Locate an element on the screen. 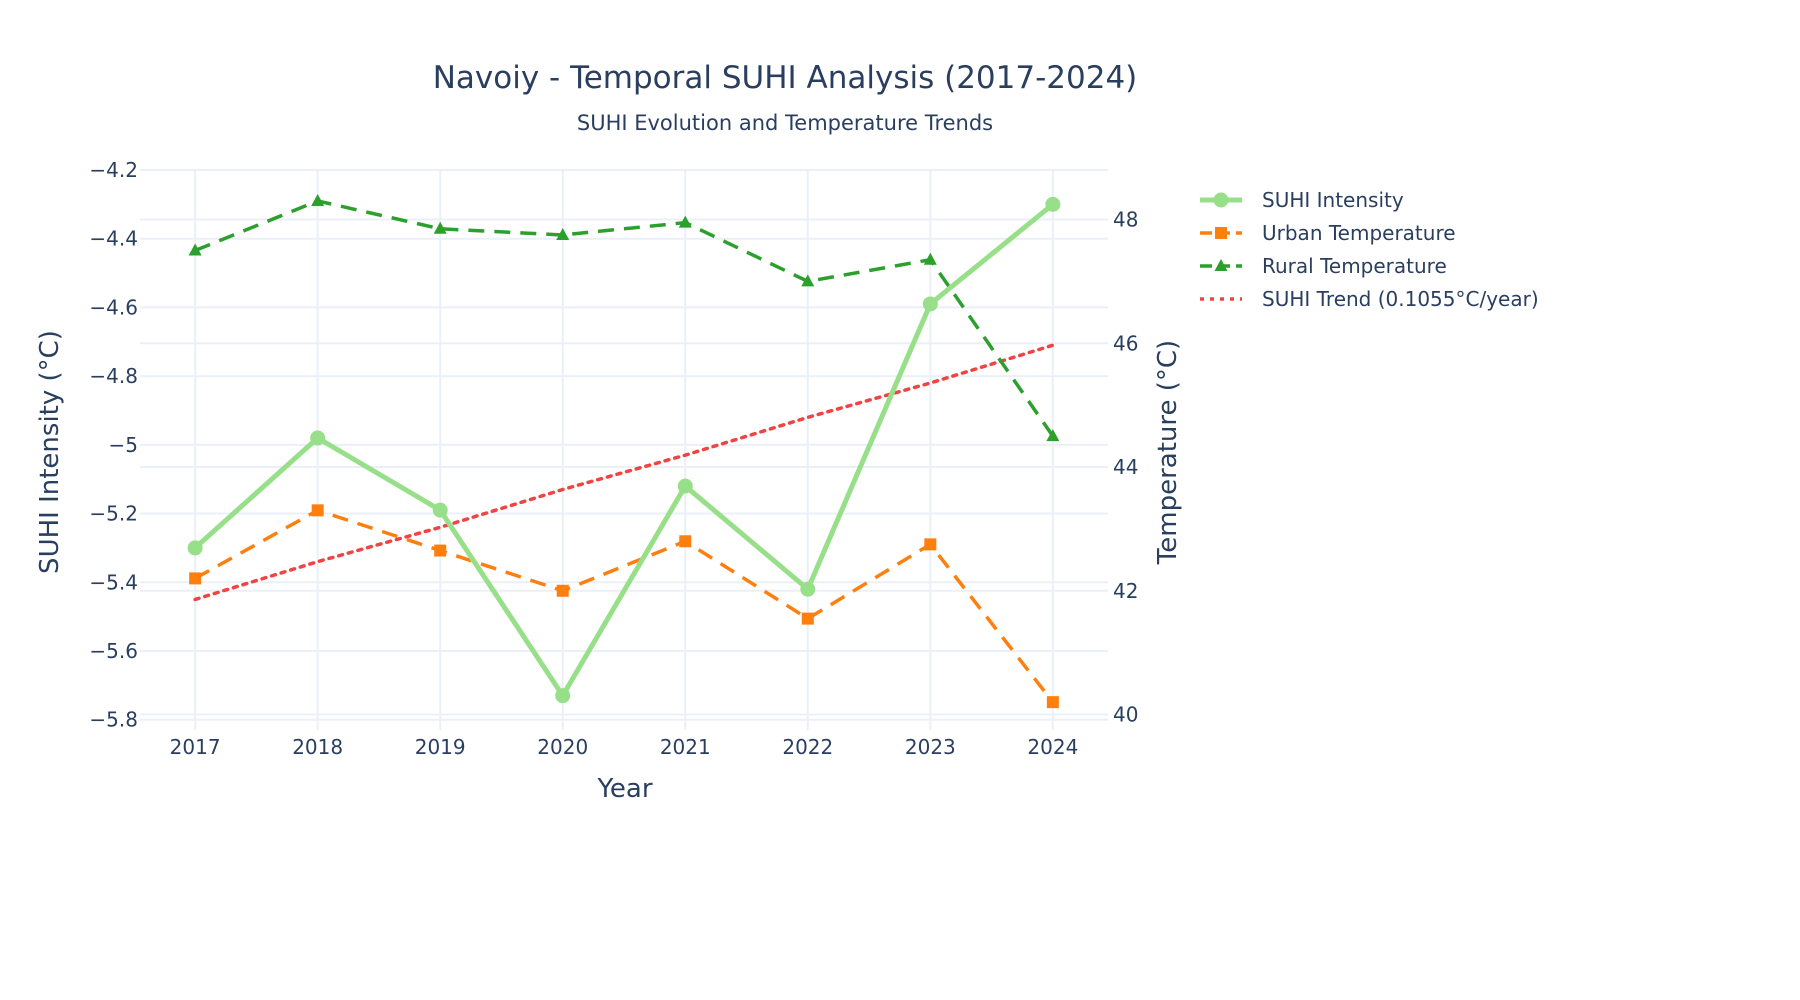  y-tick-label-left: −5.4 is located at coordinates (113, 582).